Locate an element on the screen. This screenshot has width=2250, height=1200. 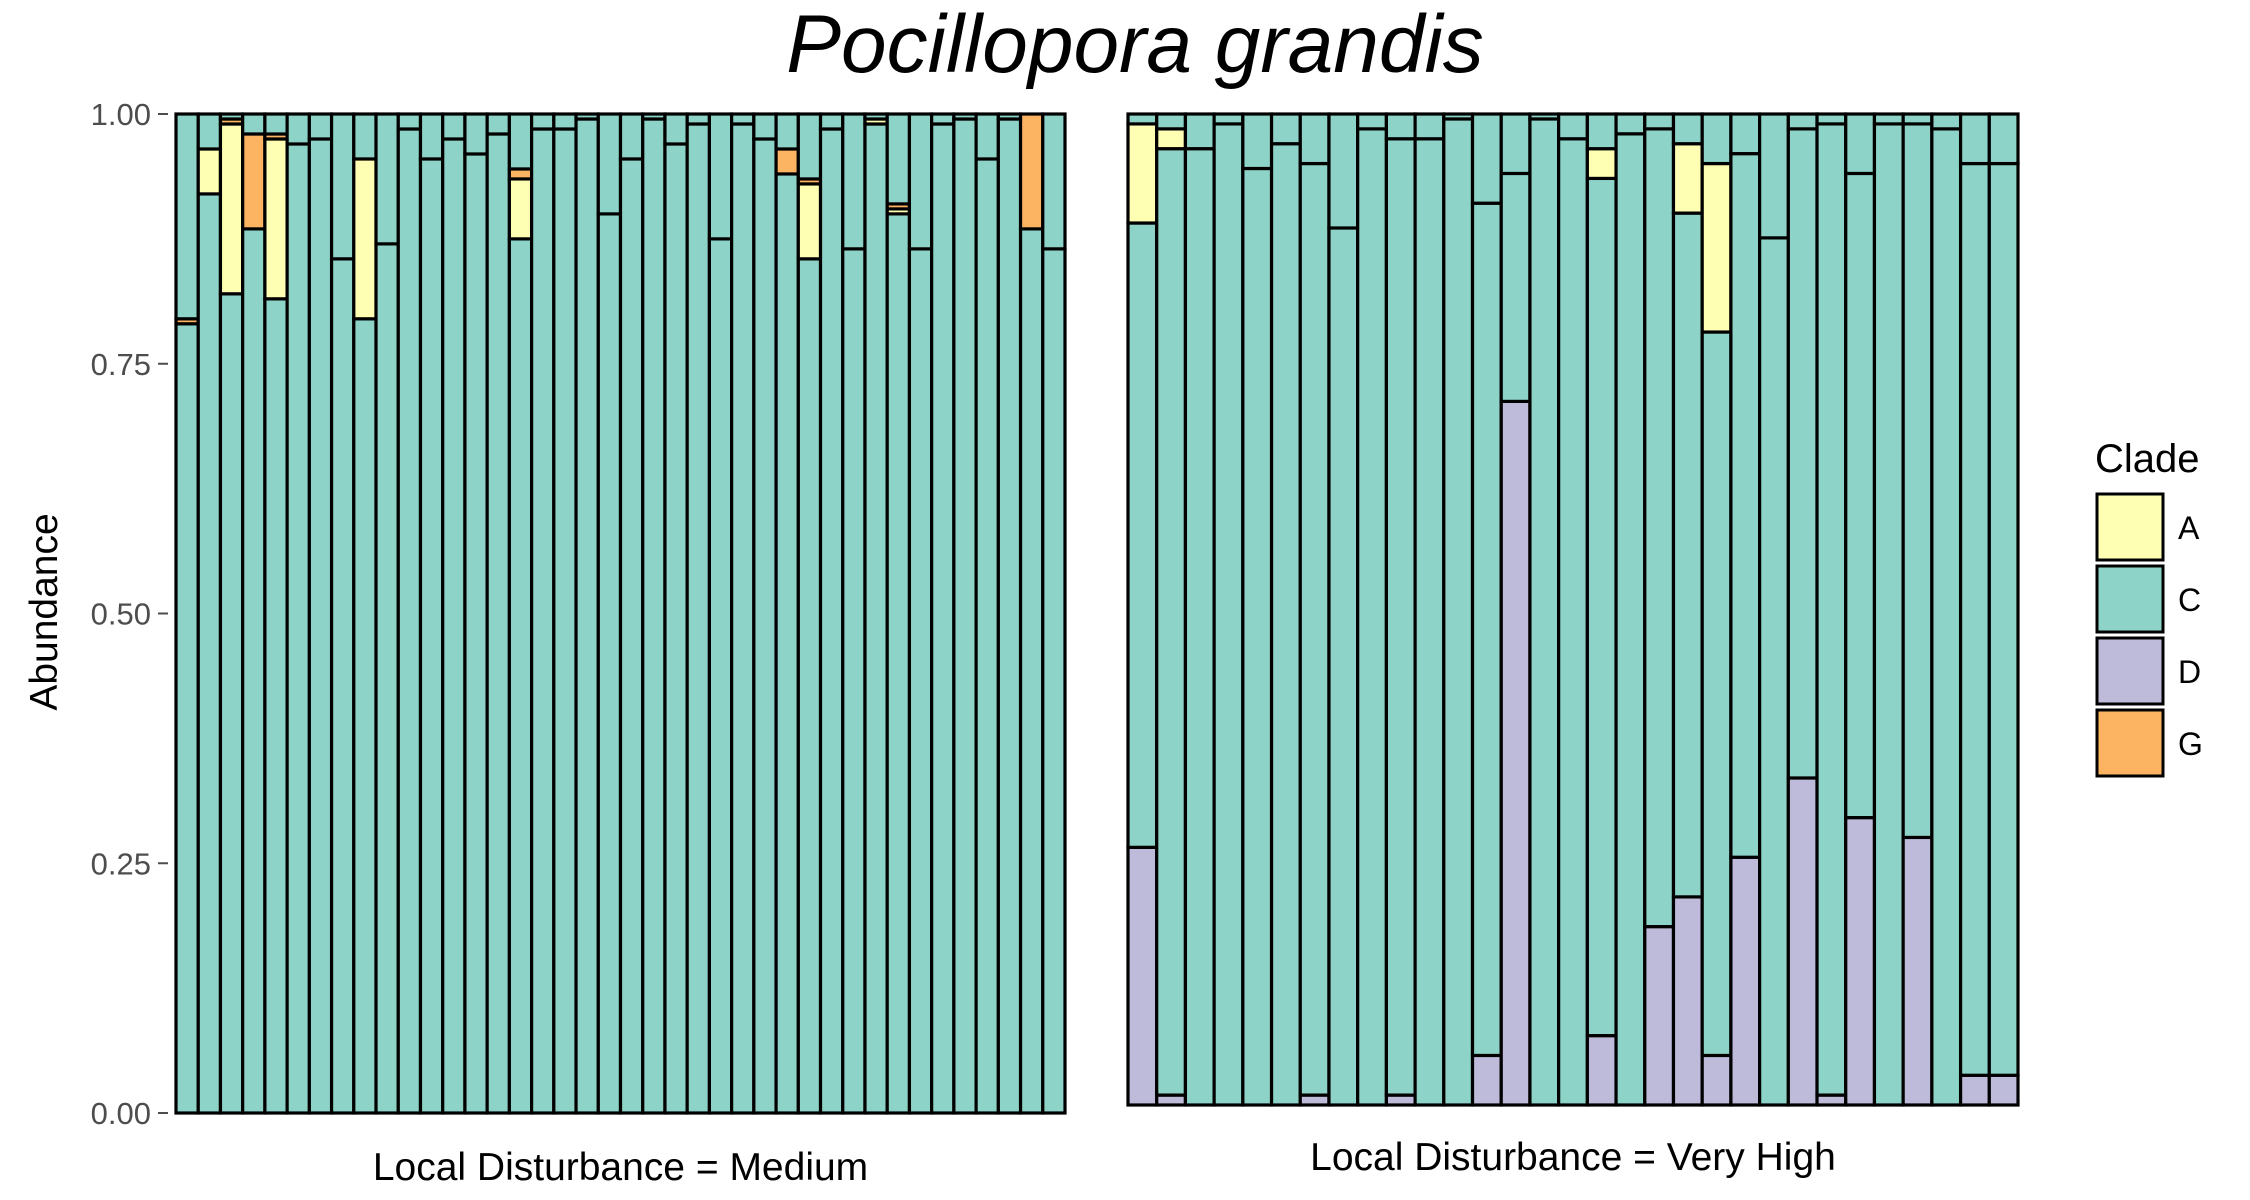
y-axis-title: Abundance is located at coordinates (44, 611).